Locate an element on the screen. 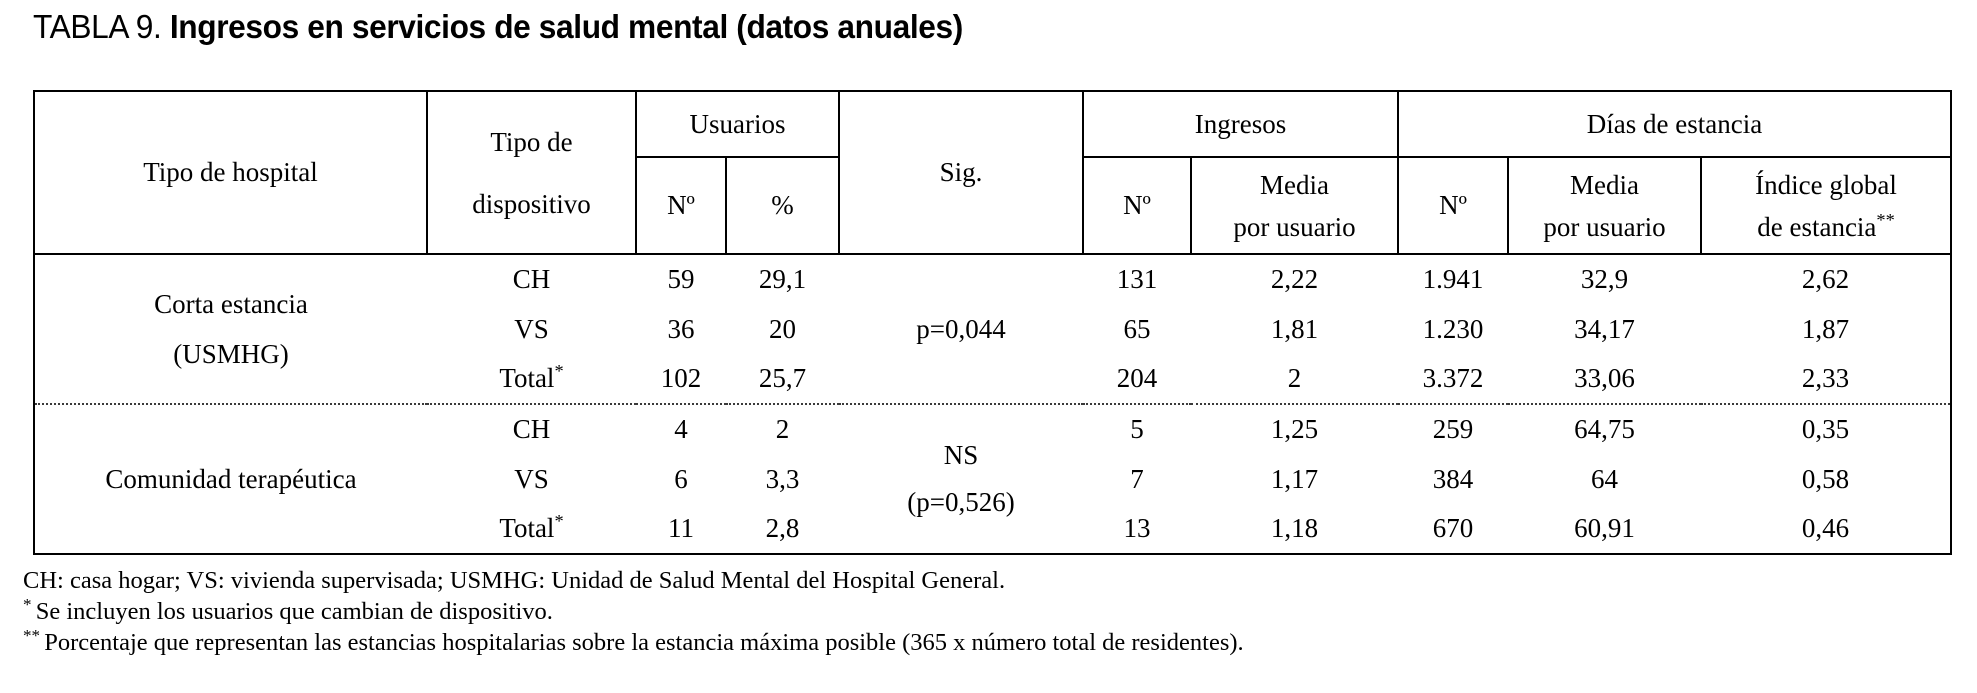  cell-usuarios-n: 36 is located at coordinates (681, 328).